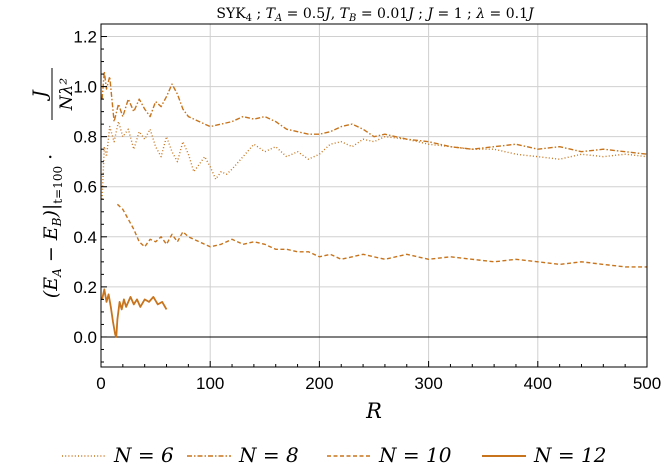 Image resolution: width=666 pixels, height=473 pixels. What do you see at coordinates (85, 87) in the screenshot?
I see `y-tick-label: 1.0` at bounding box center [85, 87].